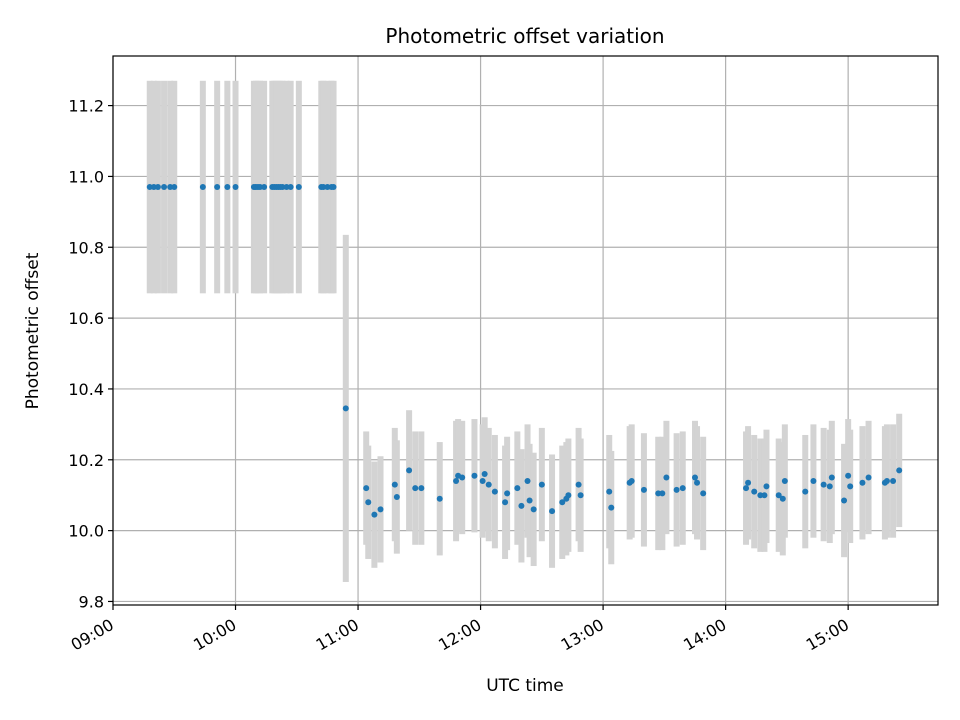  What do you see at coordinates (86, 531) in the screenshot?
I see `y-tick-label: 10.0` at bounding box center [86, 531].